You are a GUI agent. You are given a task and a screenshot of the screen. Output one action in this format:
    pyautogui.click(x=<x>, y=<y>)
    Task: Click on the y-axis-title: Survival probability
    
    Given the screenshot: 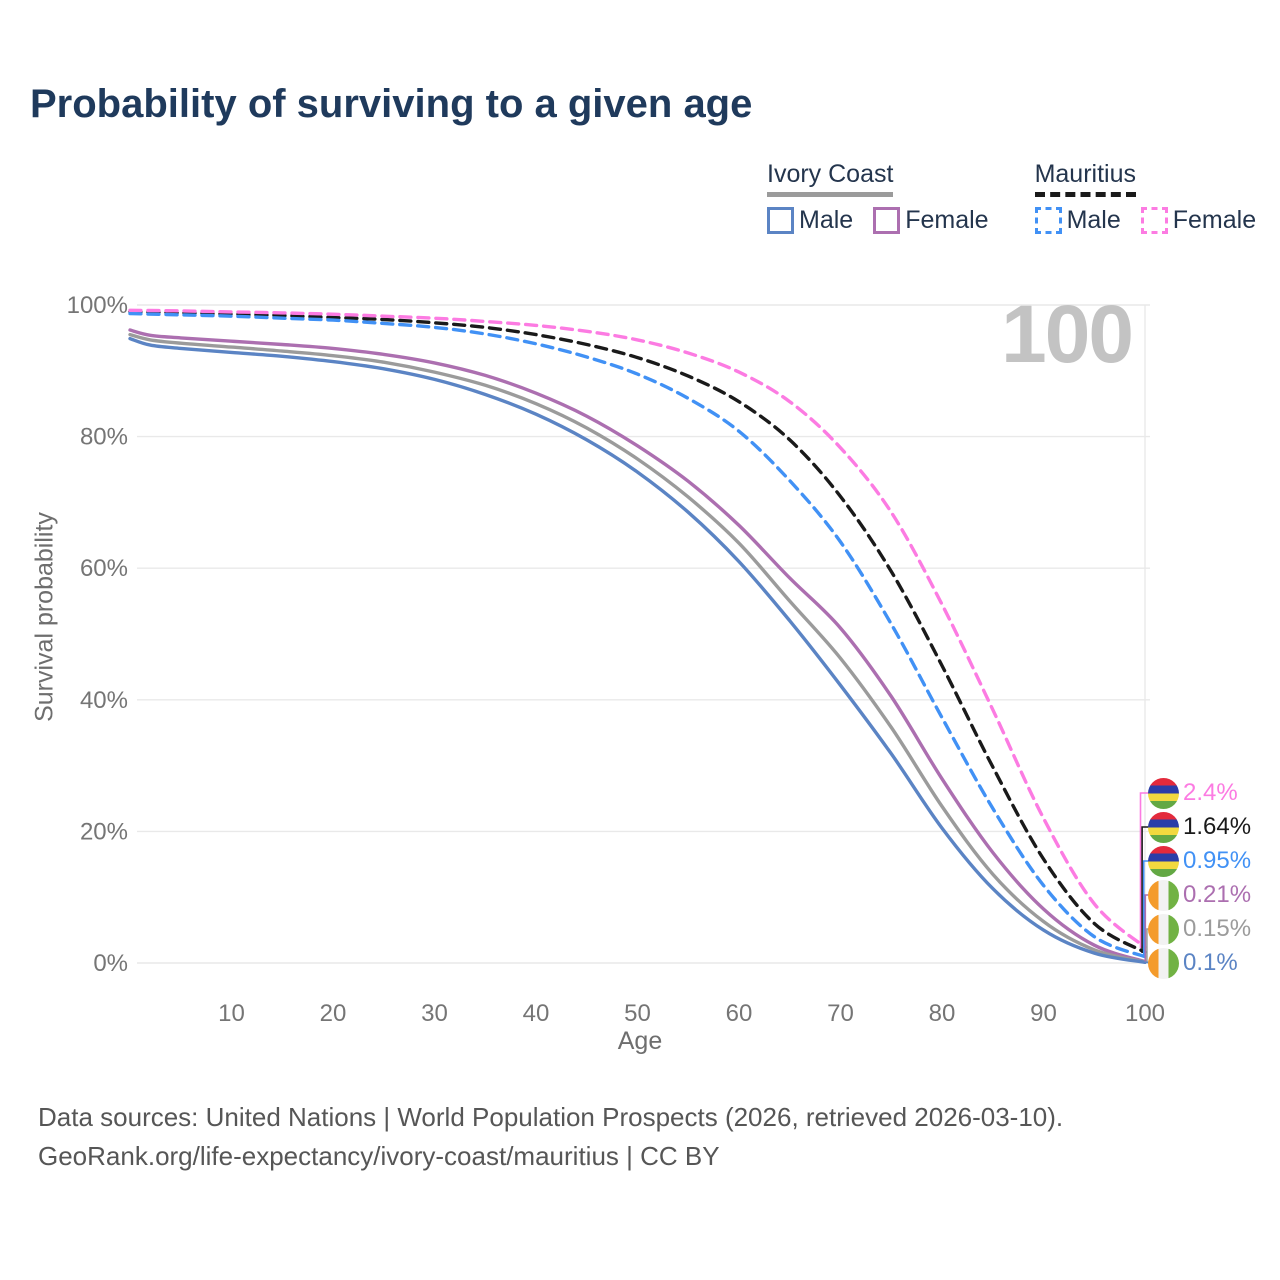 What is the action you would take?
    pyautogui.click(x=44, y=617)
    